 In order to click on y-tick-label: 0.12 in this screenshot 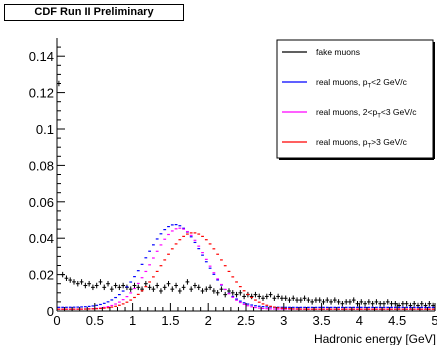, I will do `click(41, 93)`.